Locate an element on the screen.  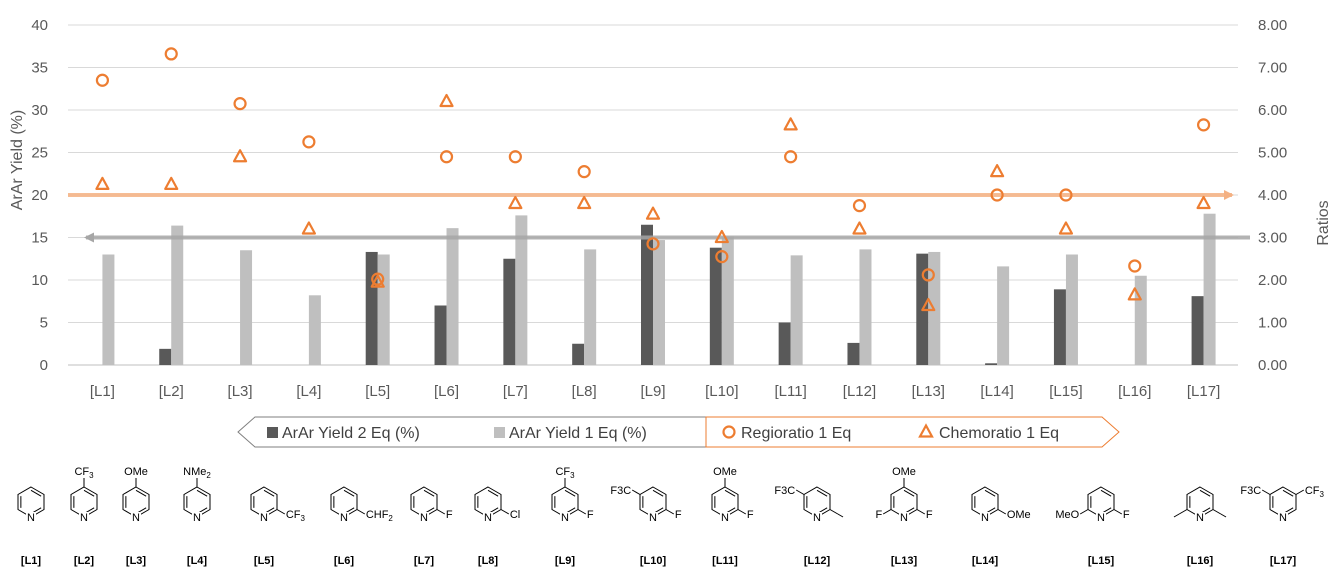
ligand-label: [L17] is located at coordinates (1283, 561).